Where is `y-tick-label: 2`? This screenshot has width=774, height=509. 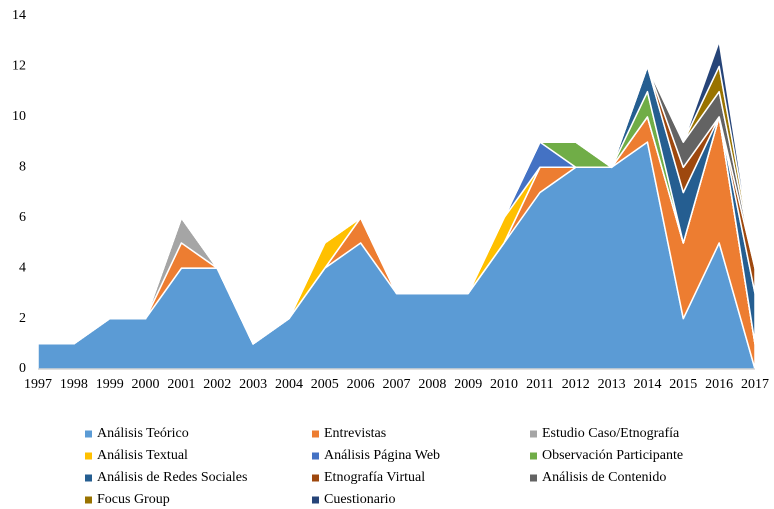 y-tick-label: 2 is located at coordinates (22, 318).